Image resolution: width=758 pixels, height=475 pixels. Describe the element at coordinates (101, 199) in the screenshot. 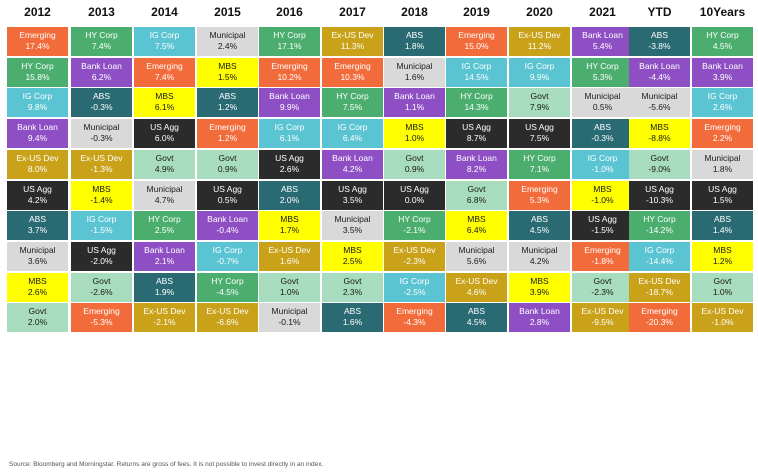

I see `return-value: -1.4%` at that location.